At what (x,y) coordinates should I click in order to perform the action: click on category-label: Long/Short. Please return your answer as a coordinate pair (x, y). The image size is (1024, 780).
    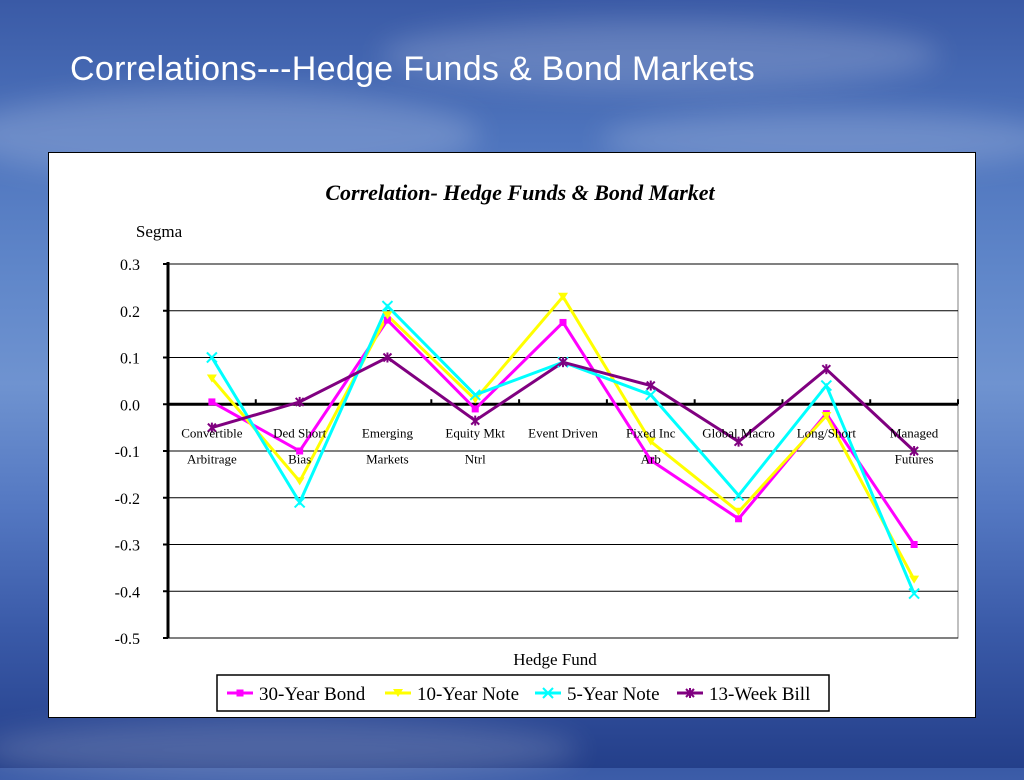
    Looking at the image, I should click on (827, 432).